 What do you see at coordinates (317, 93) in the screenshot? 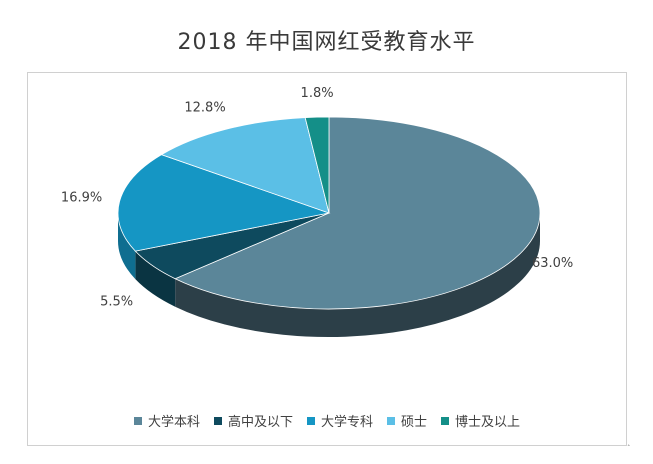
I see `pie-label-4: 1.8%` at bounding box center [317, 93].